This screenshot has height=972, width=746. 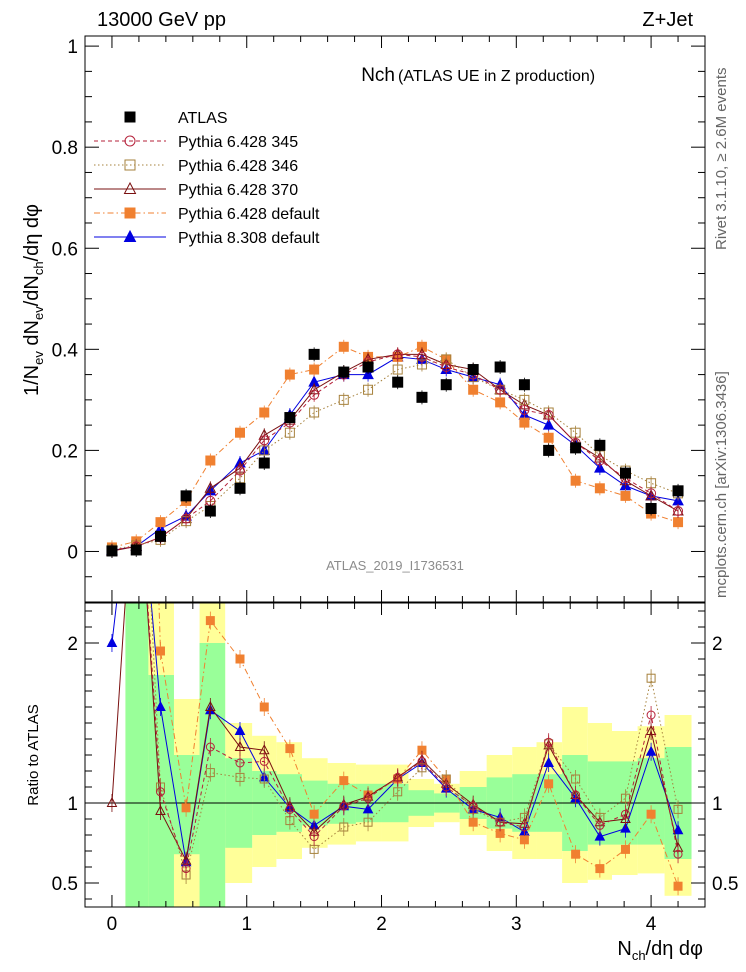 What do you see at coordinates (667, 20) in the screenshot?
I see `process-label: Z+Jet` at bounding box center [667, 20].